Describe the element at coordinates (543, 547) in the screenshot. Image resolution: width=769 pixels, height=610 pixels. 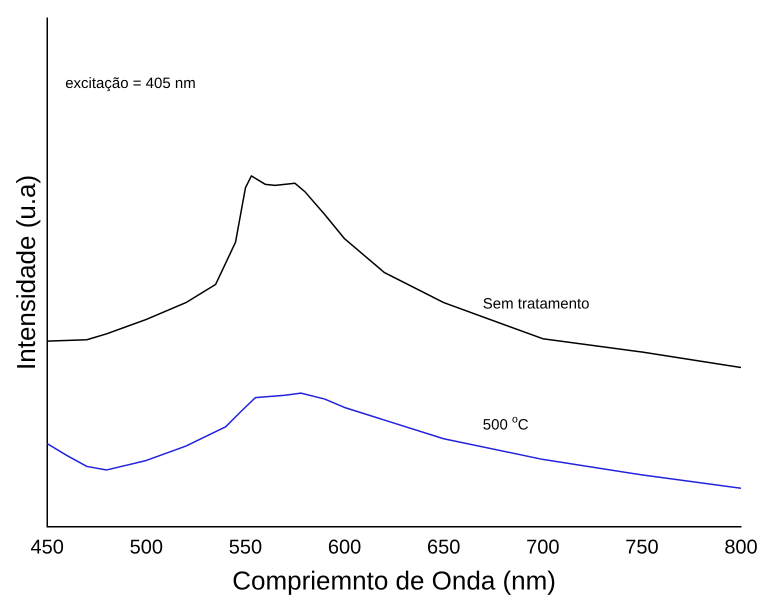
I see `x-tick-label: 700` at that location.